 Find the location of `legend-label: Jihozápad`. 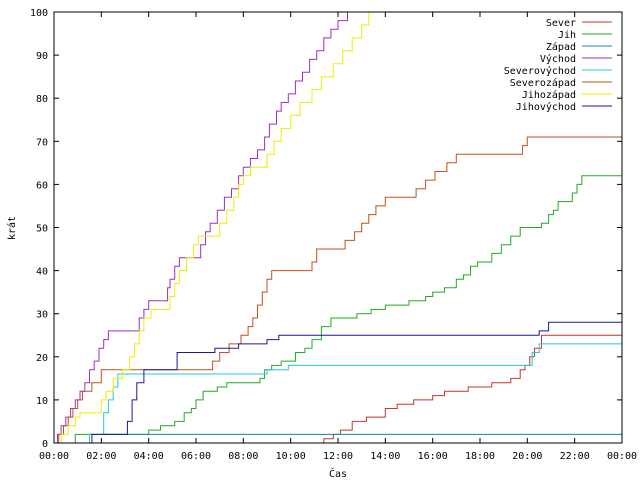

legend-label: Jihozápad is located at coordinates (549, 95).